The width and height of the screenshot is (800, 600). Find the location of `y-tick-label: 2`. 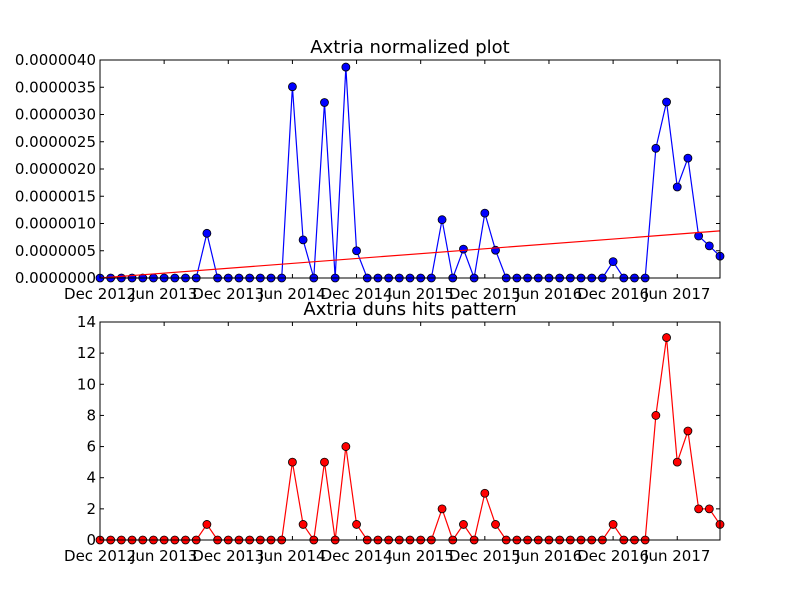

y-tick-label: 2 is located at coordinates (91, 509).